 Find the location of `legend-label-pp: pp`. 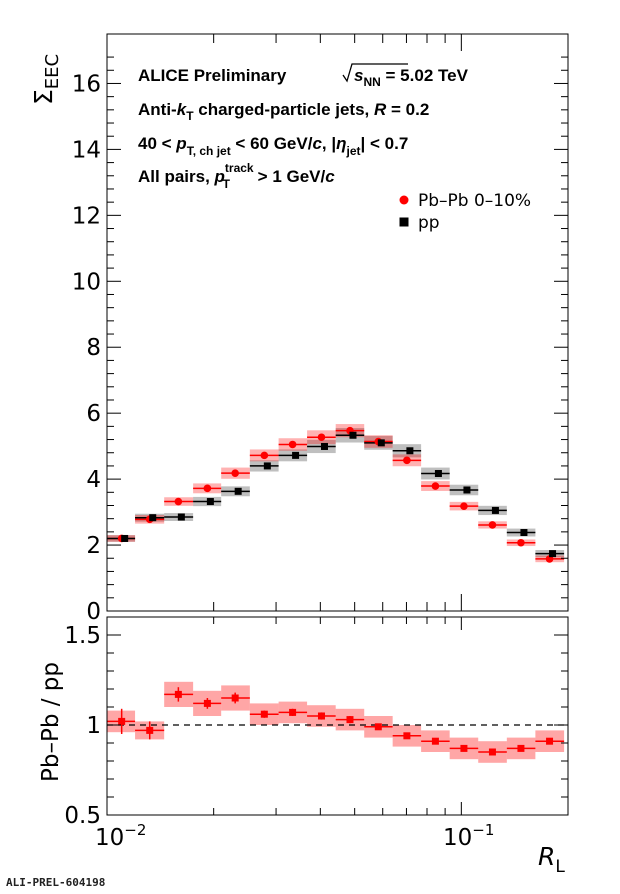

legend-label-pp: pp is located at coordinates (429, 223).